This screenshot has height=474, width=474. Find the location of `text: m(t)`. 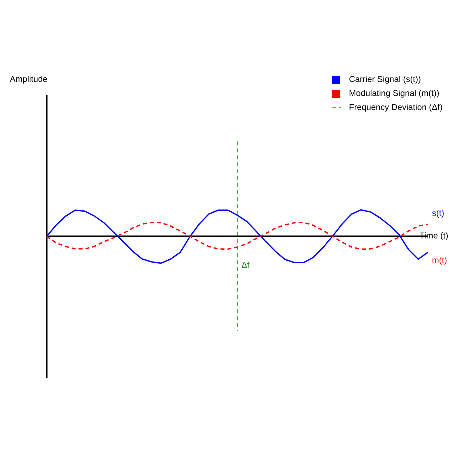

text: m(t) is located at coordinates (439, 261).